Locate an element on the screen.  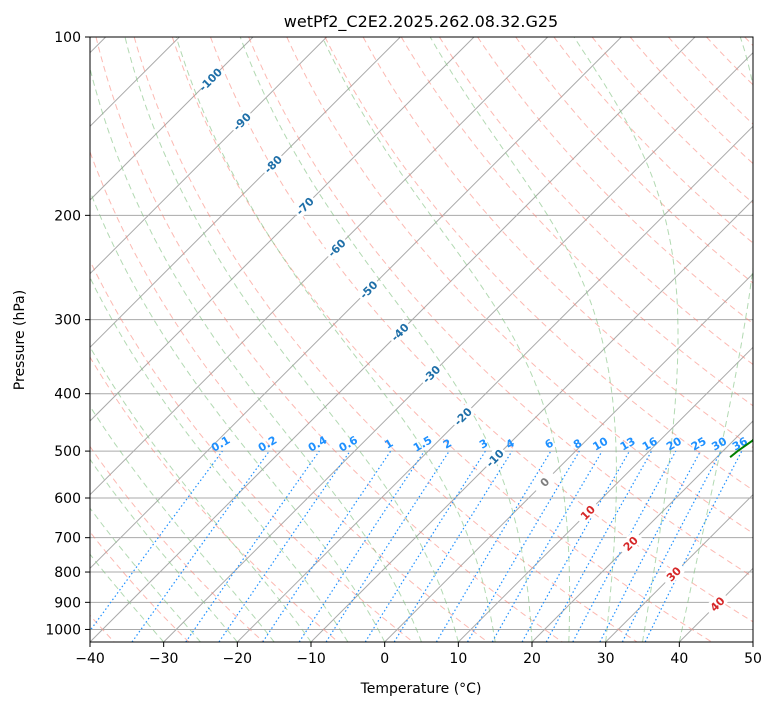
y-tick-label: 600 is located at coordinates (67, 499).